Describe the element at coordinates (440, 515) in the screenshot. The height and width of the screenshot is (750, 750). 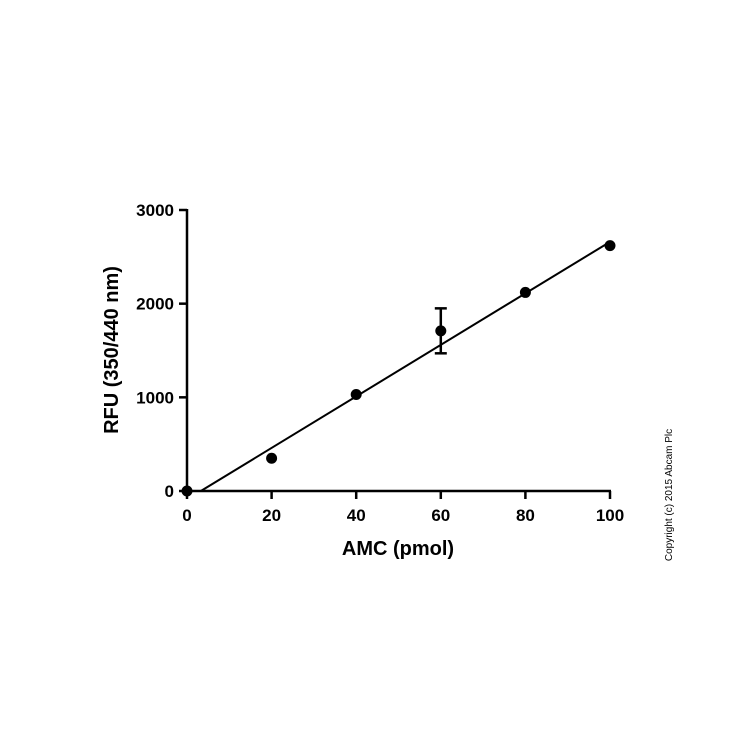
I see `x-tick-label: 60` at that location.